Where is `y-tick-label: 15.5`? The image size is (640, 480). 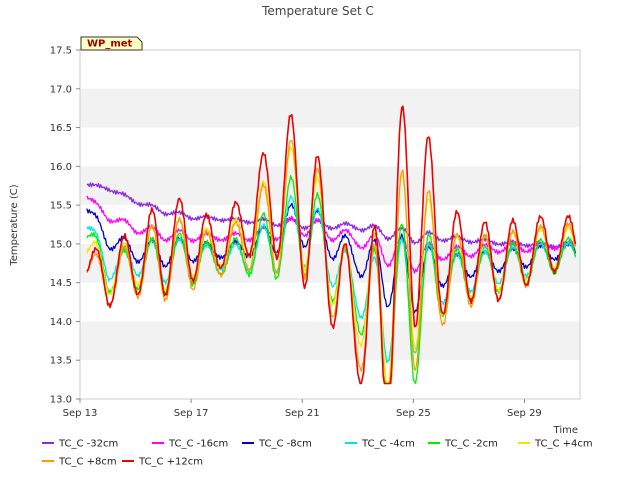 y-tick-label: 15.5 is located at coordinates (61, 206).